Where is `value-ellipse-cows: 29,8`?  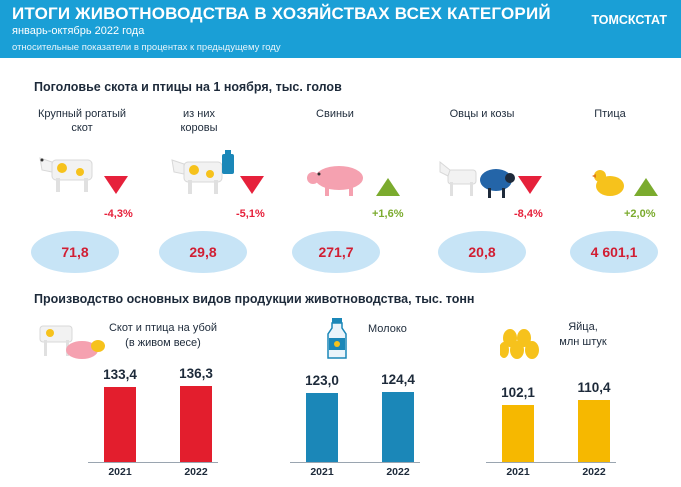
value-ellipse-cows: 29,8 is located at coordinates (203, 252).